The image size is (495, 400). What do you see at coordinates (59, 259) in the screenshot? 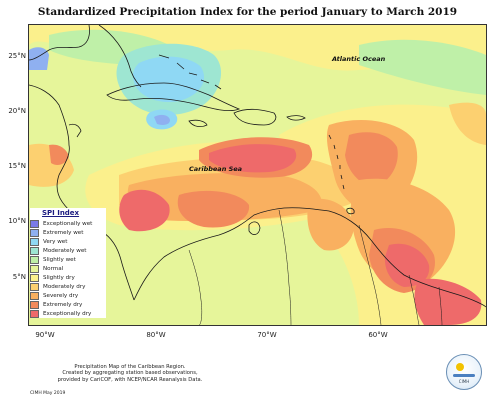
I see `legend-label: Slightly wet` at bounding box center [59, 259].